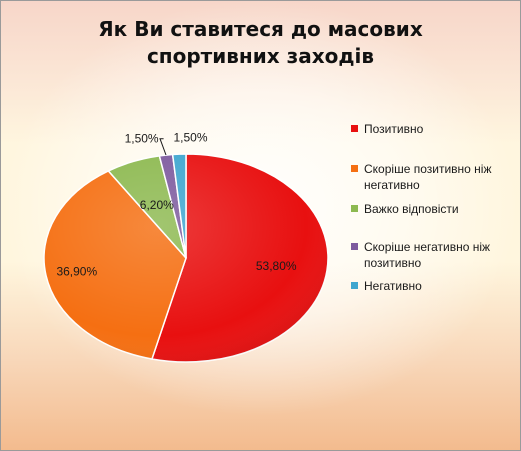  Describe the element at coordinates (260, 29) in the screenshot. I see `chart-title-line-1: Як Ви ставитеся до масових` at that location.